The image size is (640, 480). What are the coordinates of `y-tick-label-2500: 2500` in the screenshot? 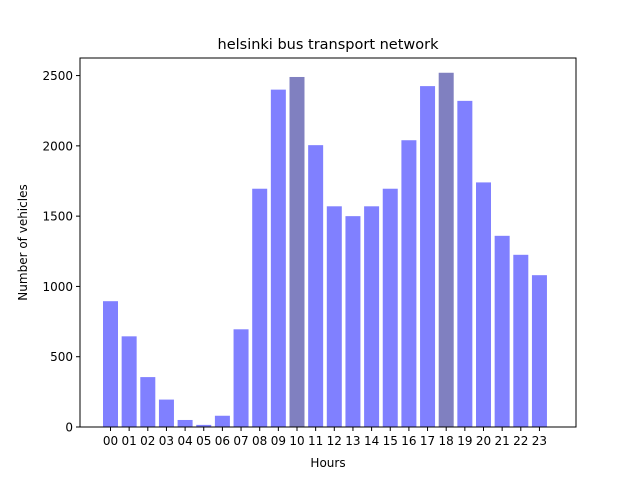 It's located at (57, 76).